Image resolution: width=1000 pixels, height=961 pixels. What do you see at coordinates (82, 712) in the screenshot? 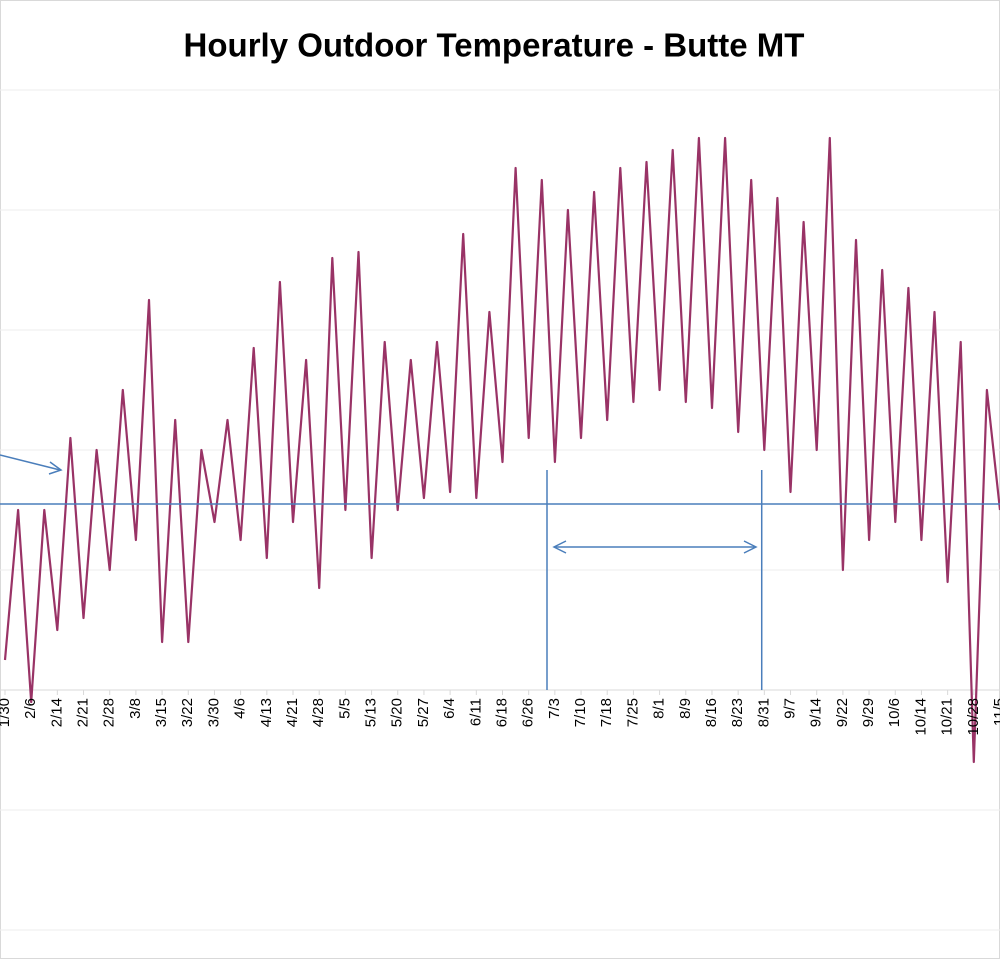
I see `x-tick-label: 2/21` at bounding box center [82, 712].